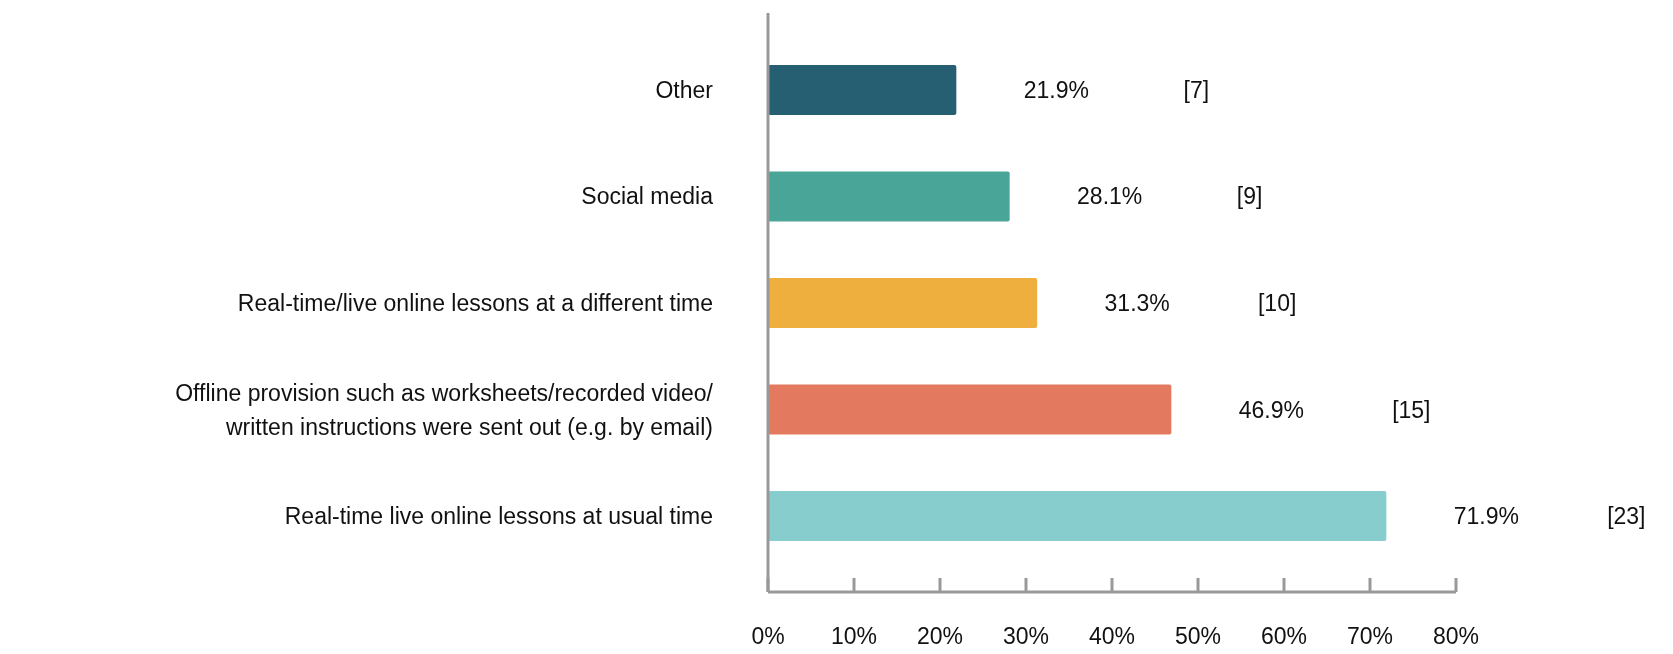 The width and height of the screenshot is (1673, 654). What do you see at coordinates (1277, 303) in the screenshot?
I see `annotation: [10]` at bounding box center [1277, 303].